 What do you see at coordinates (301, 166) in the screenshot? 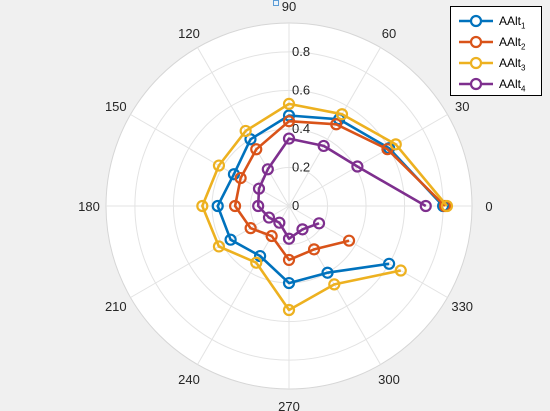
I see `radial-tick-label: 0.2` at bounding box center [301, 166].